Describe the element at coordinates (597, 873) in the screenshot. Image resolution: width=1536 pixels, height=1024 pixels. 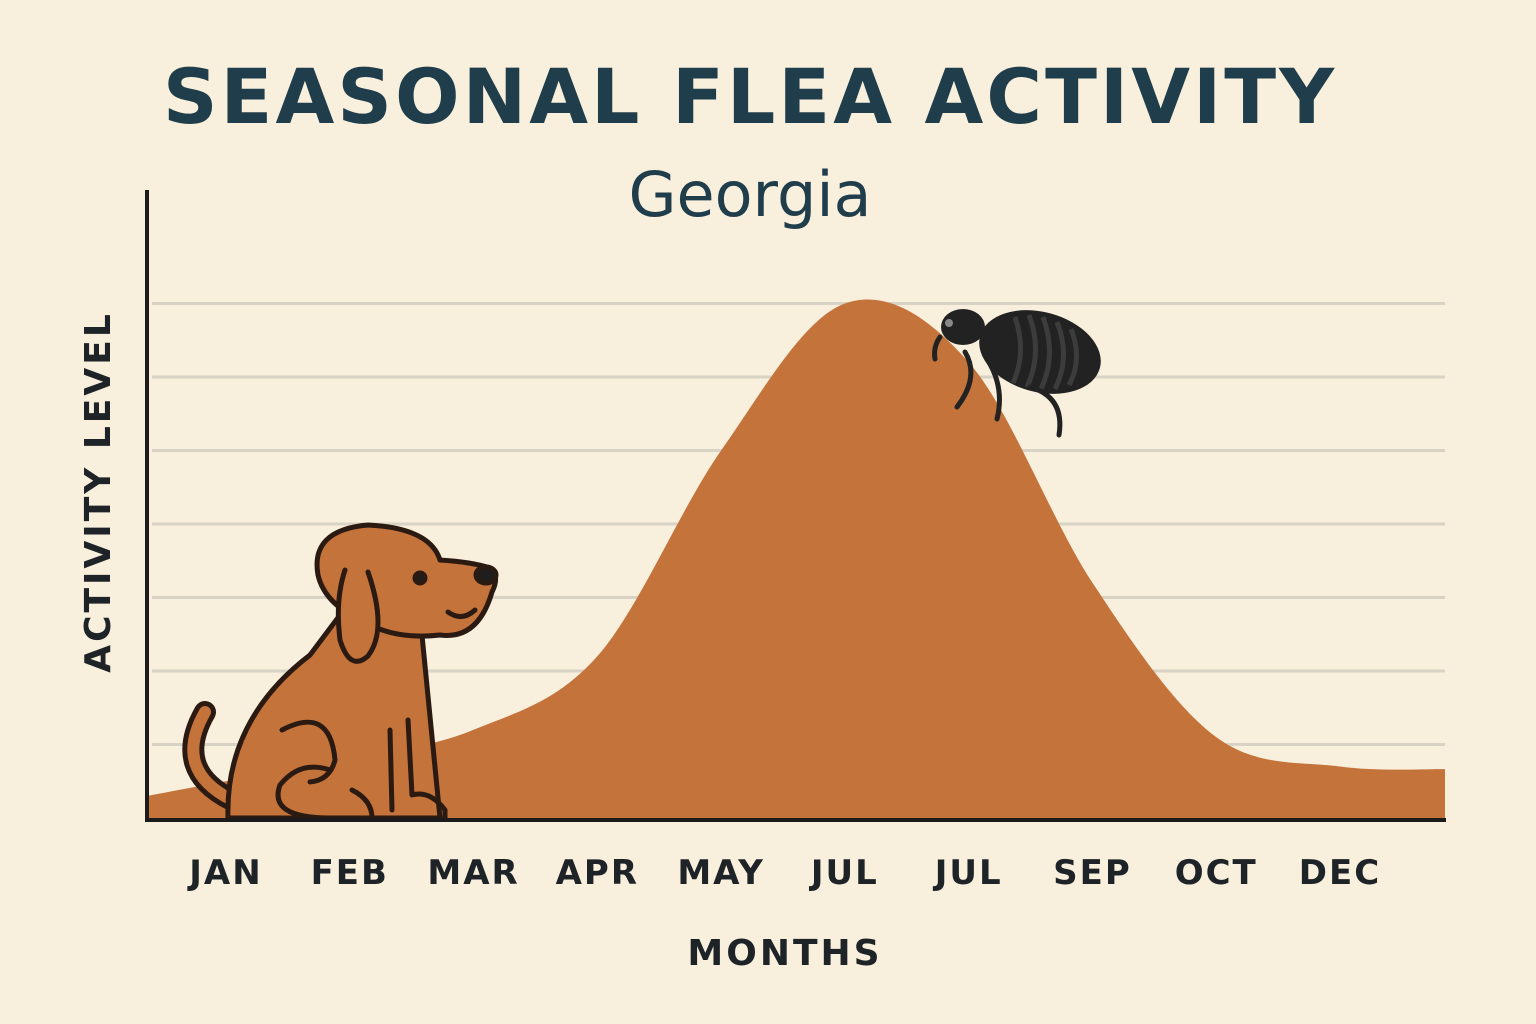
I see `x-tick-label: APR` at that location.